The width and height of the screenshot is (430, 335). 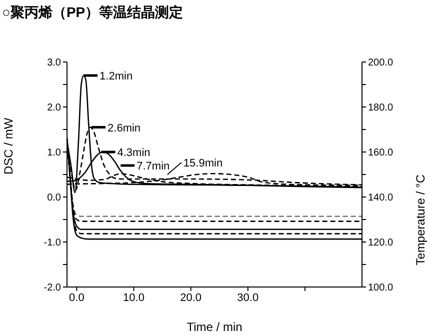 I want to click on annotation: 1.2min, so click(x=116, y=76).